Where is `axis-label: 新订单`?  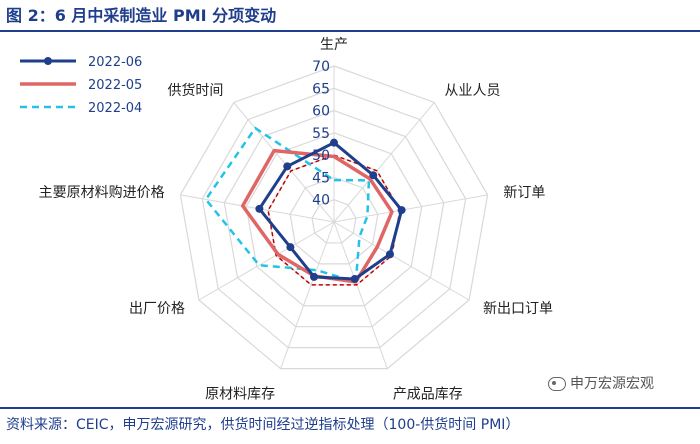 axis-label: 新订单 is located at coordinates (524, 193).